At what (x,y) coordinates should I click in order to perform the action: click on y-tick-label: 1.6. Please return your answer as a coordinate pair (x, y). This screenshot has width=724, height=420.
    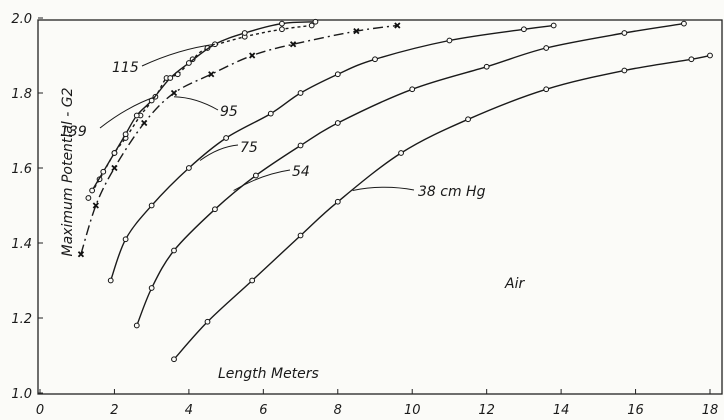
    Looking at the image, I should click on (21, 169).